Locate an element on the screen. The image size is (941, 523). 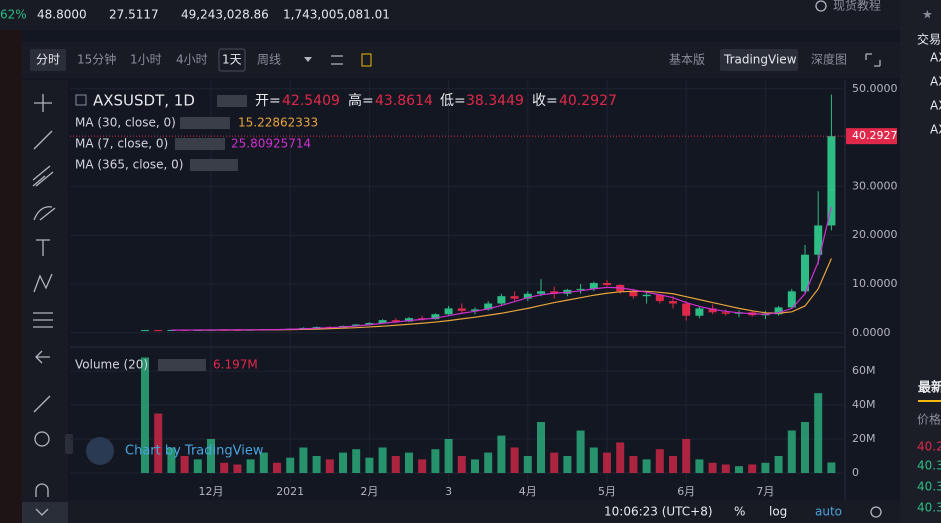
active-tab is located at coordinates (48, 60).